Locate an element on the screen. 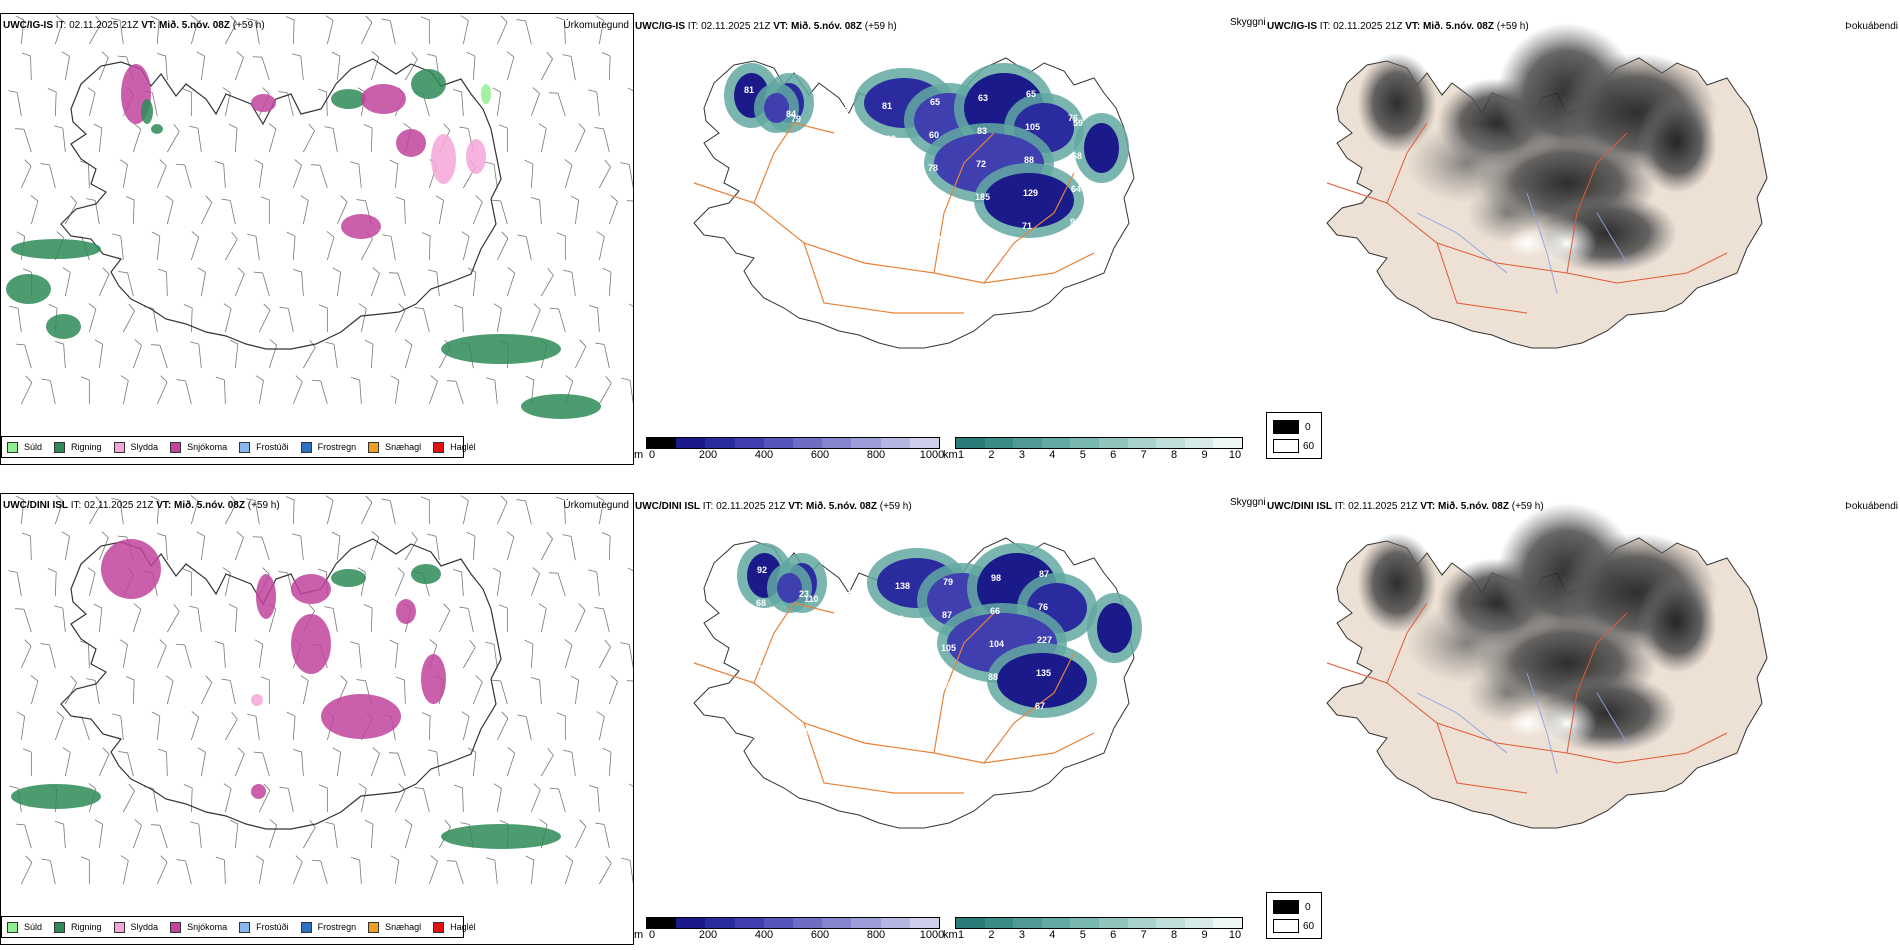 This screenshot has width=1900, height=950. visibility-label: 119 is located at coordinates (854, 590).